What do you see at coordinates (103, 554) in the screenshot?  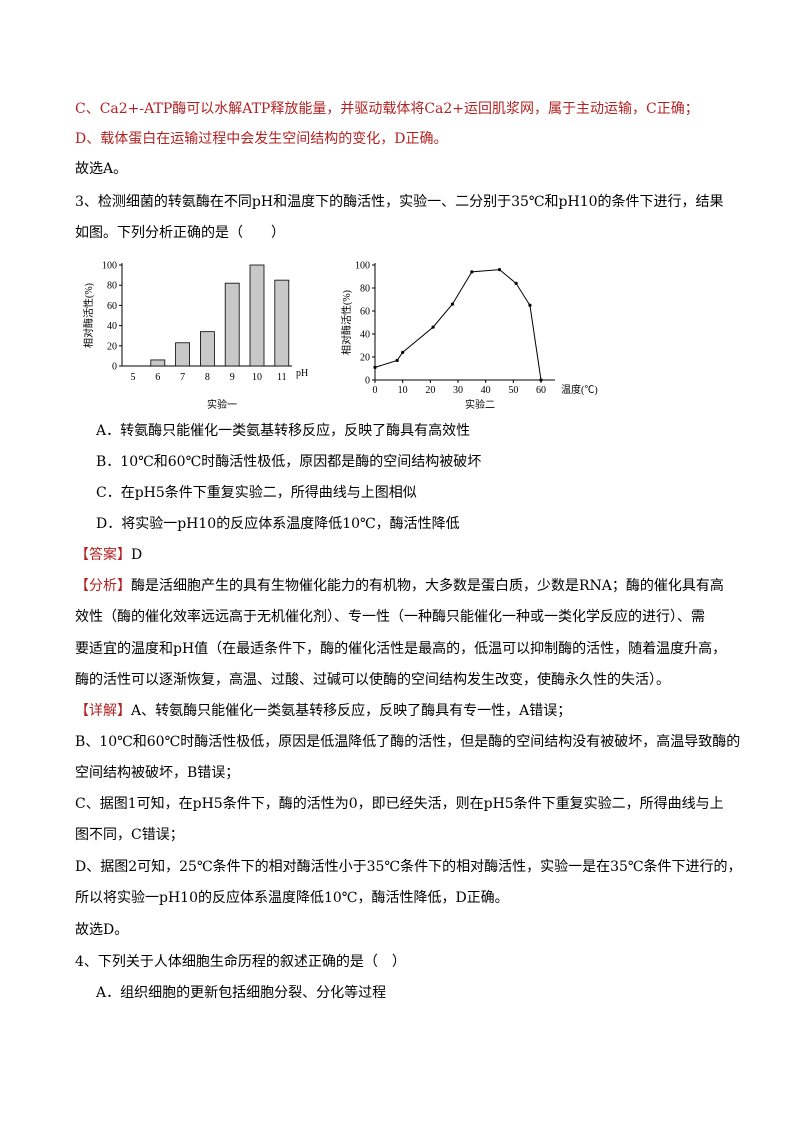 I see `line-label: 【答案】` at bounding box center [103, 554].